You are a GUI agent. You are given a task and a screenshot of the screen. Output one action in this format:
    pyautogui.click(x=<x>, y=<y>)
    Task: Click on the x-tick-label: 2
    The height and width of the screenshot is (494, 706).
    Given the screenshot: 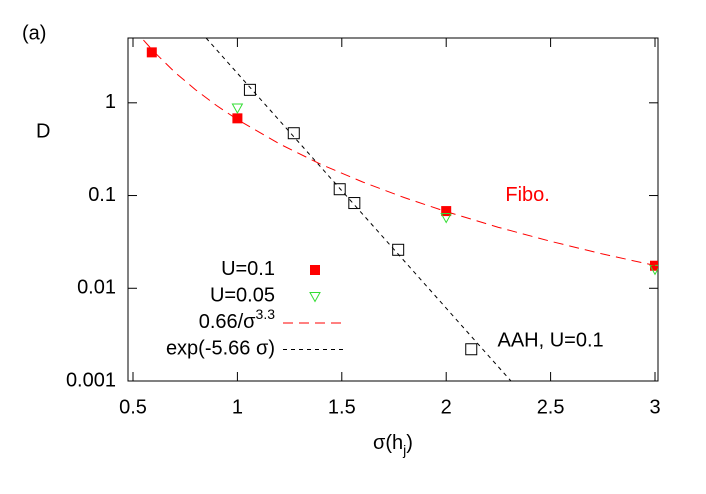 What is the action you would take?
    pyautogui.click(x=446, y=407)
    